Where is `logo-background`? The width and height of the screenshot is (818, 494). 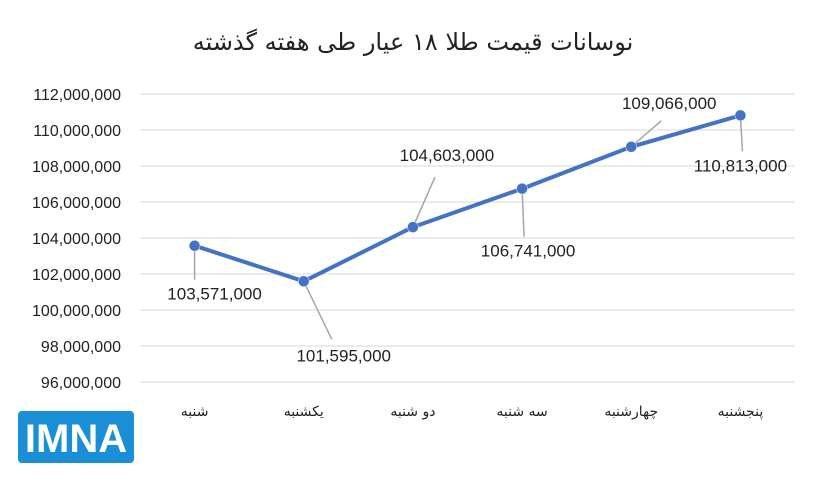
logo-background is located at coordinates (76, 437).